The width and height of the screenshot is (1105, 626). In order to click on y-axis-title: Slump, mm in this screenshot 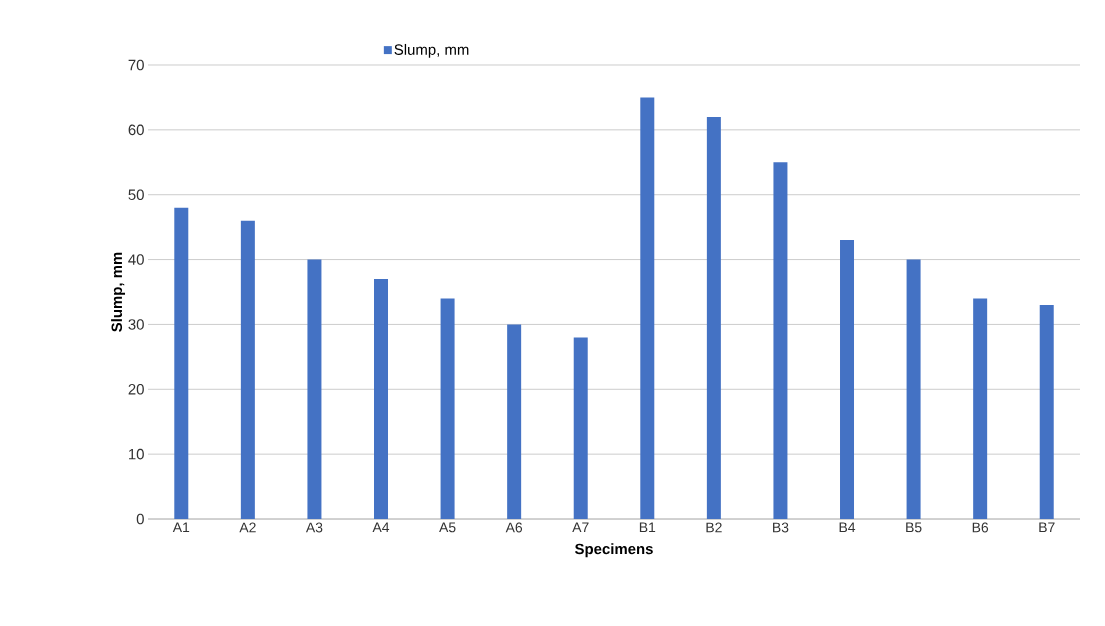, I will do `click(118, 292)`.